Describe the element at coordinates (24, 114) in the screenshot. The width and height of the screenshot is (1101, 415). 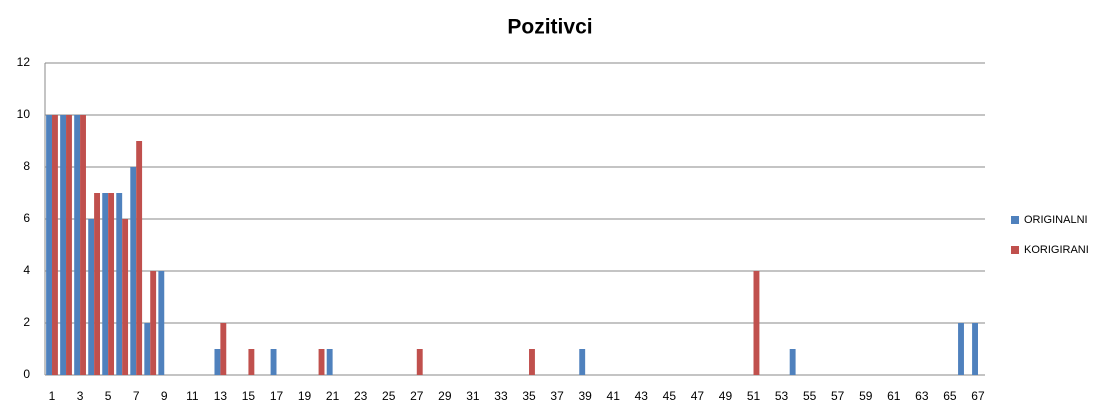
I see `y-tick-label: 10` at that location.